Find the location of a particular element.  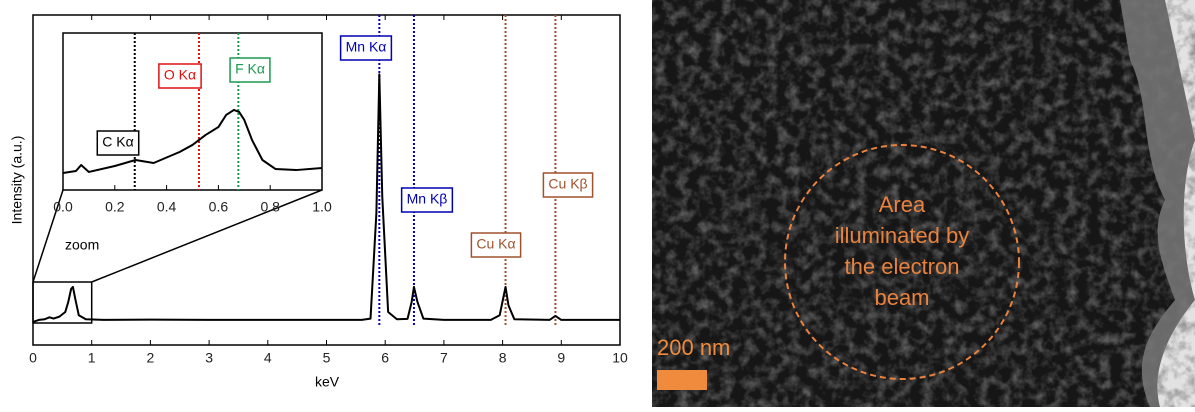

x-tick-label: 1 is located at coordinates (92, 358).